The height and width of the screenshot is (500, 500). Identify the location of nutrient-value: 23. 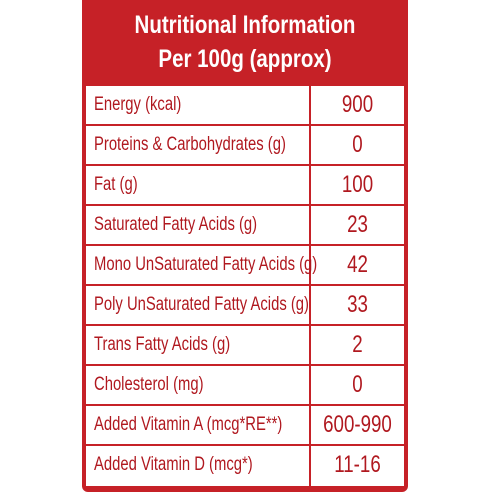
(357, 224).